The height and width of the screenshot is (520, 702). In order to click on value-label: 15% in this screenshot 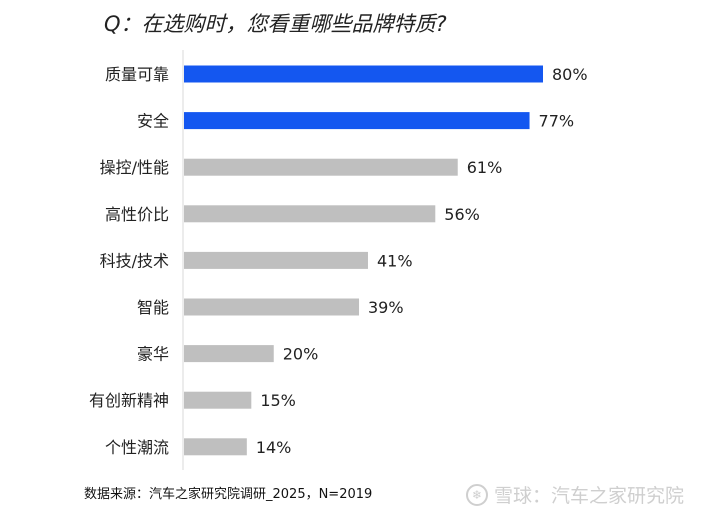, I will do `click(278, 400)`.